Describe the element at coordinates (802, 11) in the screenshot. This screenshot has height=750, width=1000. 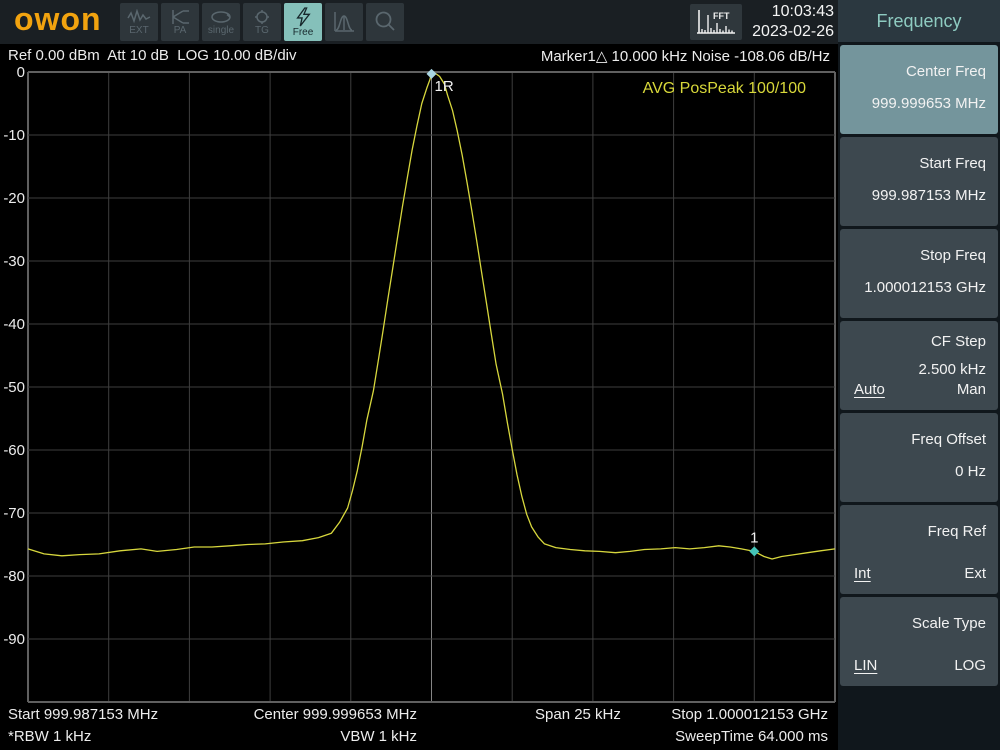
I see `time-display: 10:03:43` at that location.